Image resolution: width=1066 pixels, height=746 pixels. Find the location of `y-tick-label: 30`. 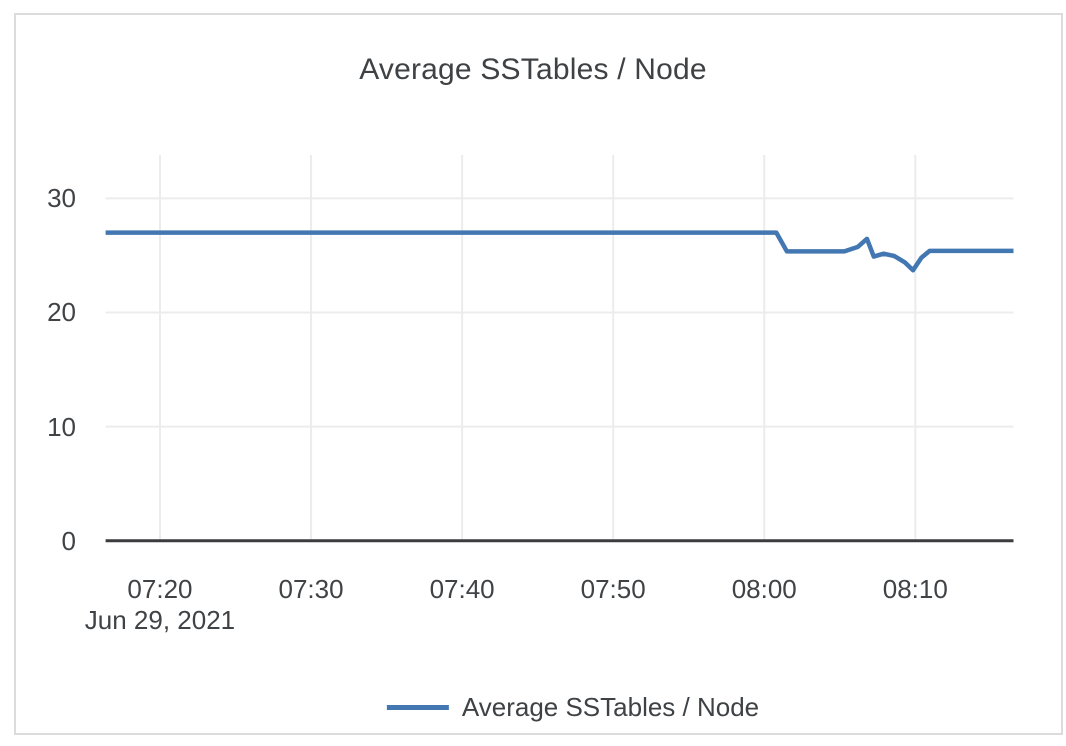

y-tick-label: 30 is located at coordinates (61, 198).